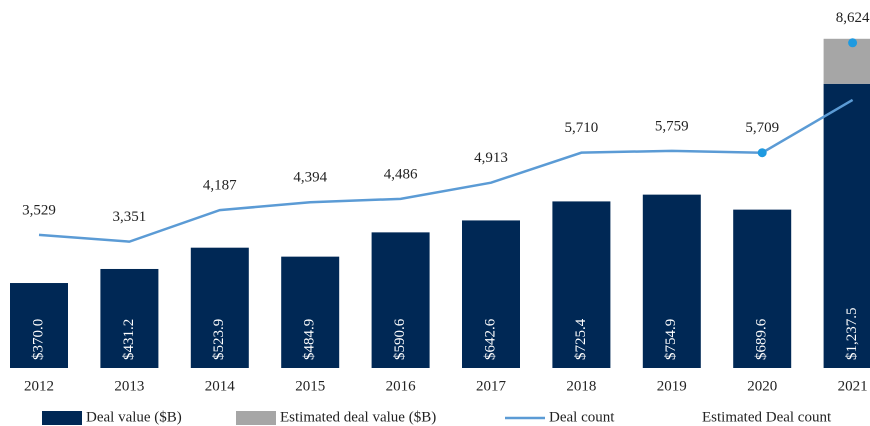 The width and height of the screenshot is (870, 426). Describe the element at coordinates (39, 386) in the screenshot. I see `x-tick-label: 2012` at that location.